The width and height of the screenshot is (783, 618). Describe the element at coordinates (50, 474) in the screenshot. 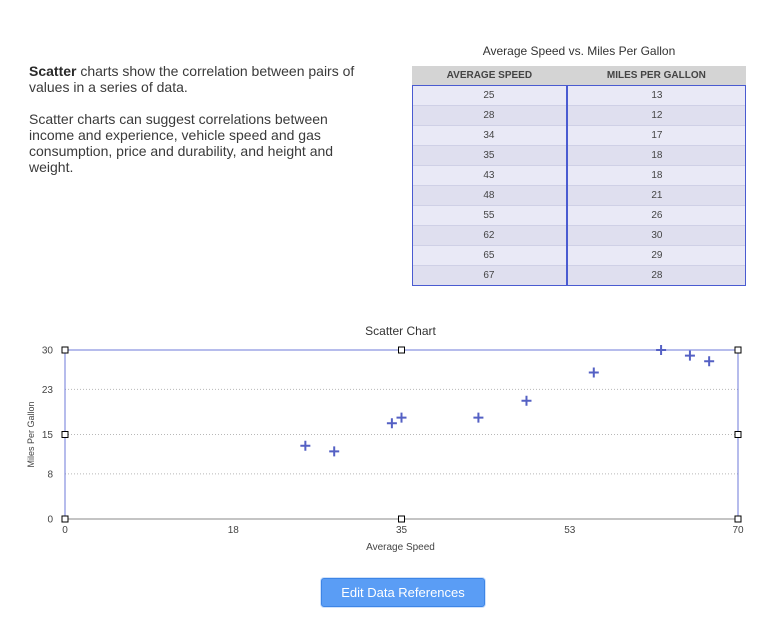

I see `y-tick-label: 8` at that location.